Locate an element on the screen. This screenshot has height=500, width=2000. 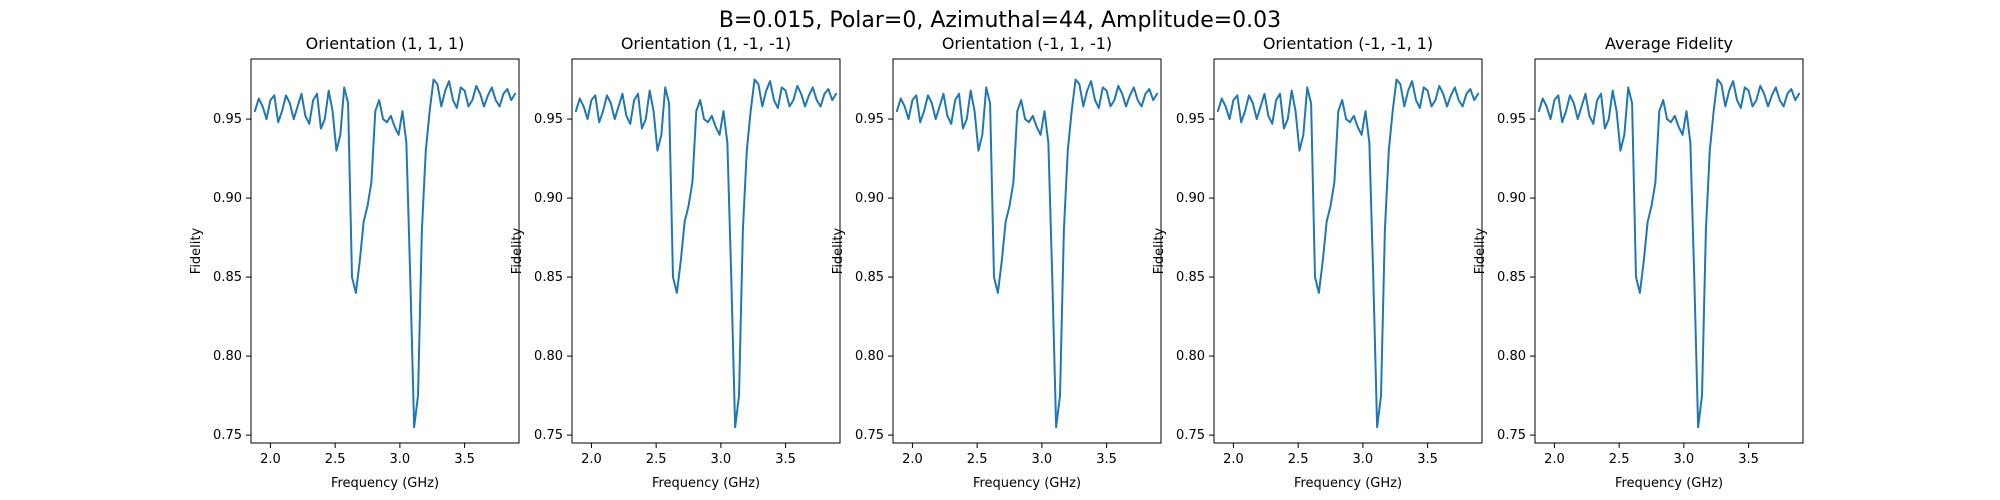
subplot-title: Orientation (1, 1, 1) is located at coordinates (385, 43).